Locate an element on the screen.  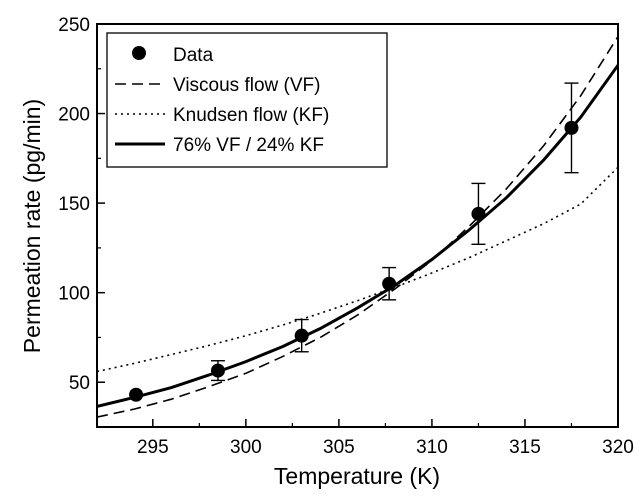
x-tick-label-310: 310 is located at coordinates (432, 447).